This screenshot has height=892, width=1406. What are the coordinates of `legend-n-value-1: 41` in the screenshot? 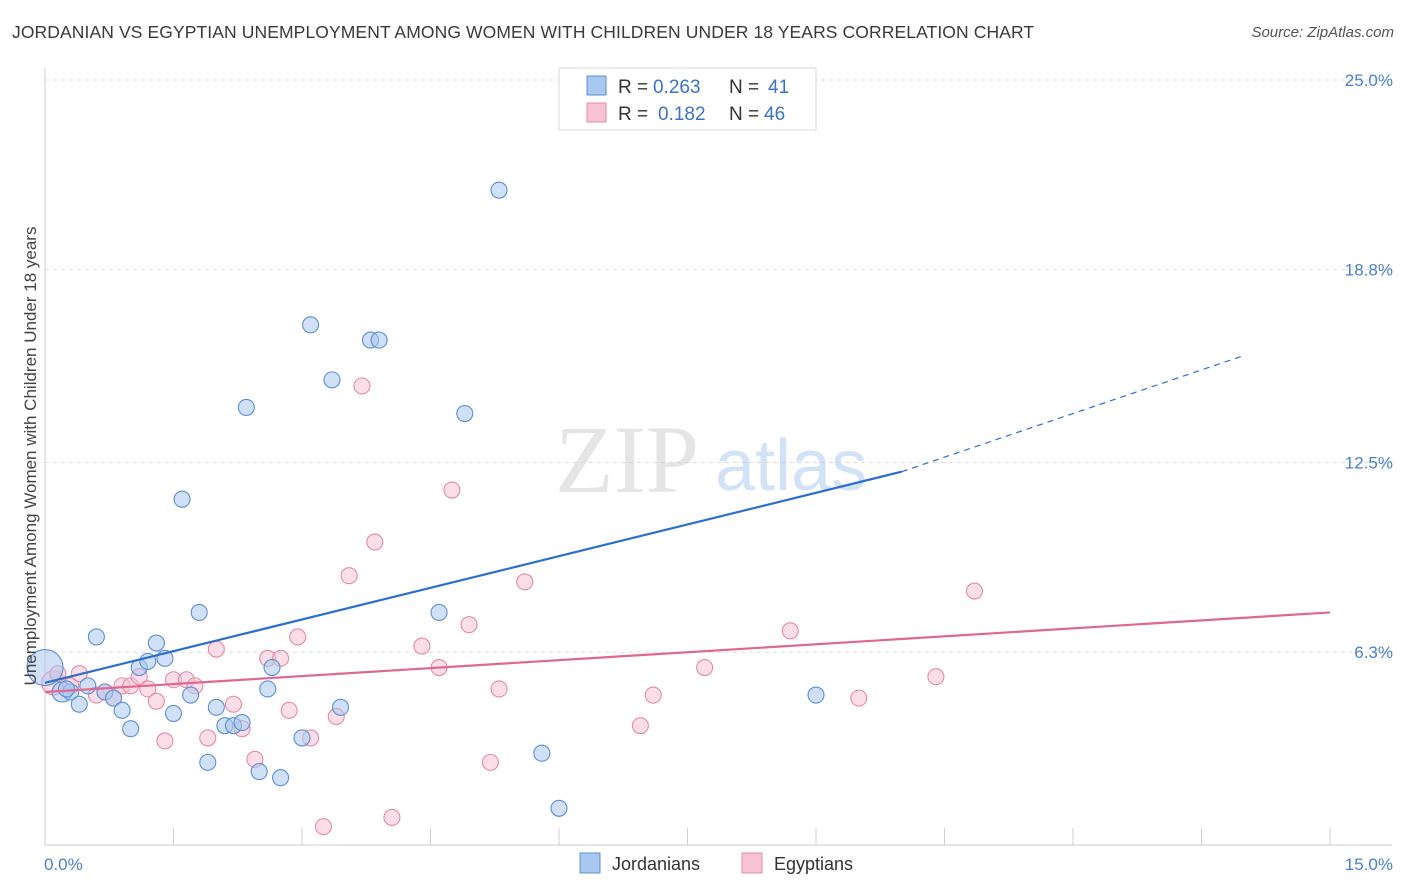 It's located at (778, 87).